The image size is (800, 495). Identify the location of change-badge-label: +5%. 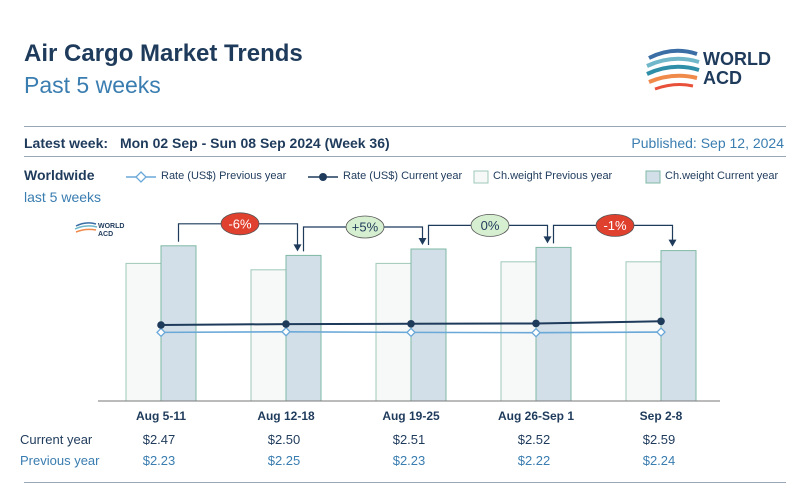
(365, 227).